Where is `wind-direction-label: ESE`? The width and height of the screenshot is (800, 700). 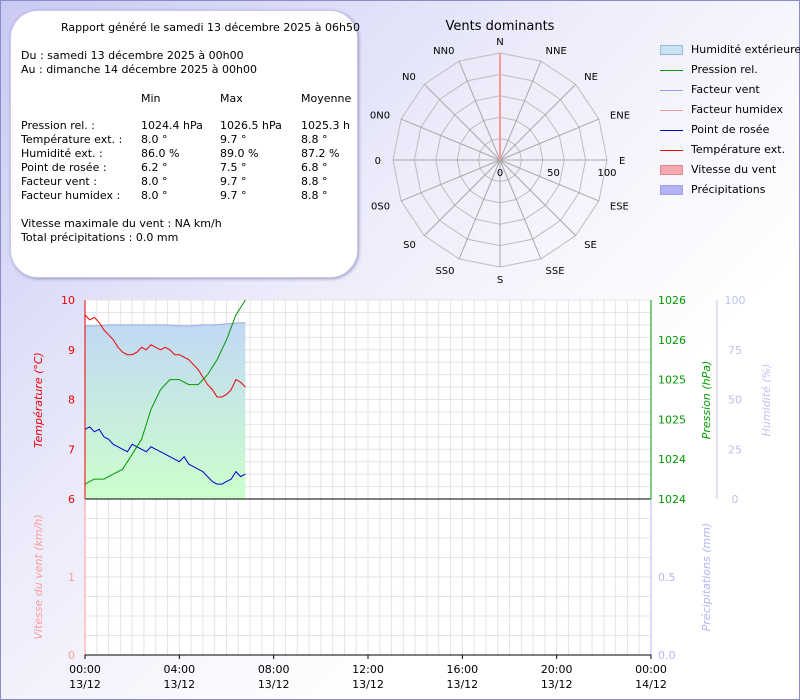
wind-direction-label: ESE is located at coordinates (619, 207).